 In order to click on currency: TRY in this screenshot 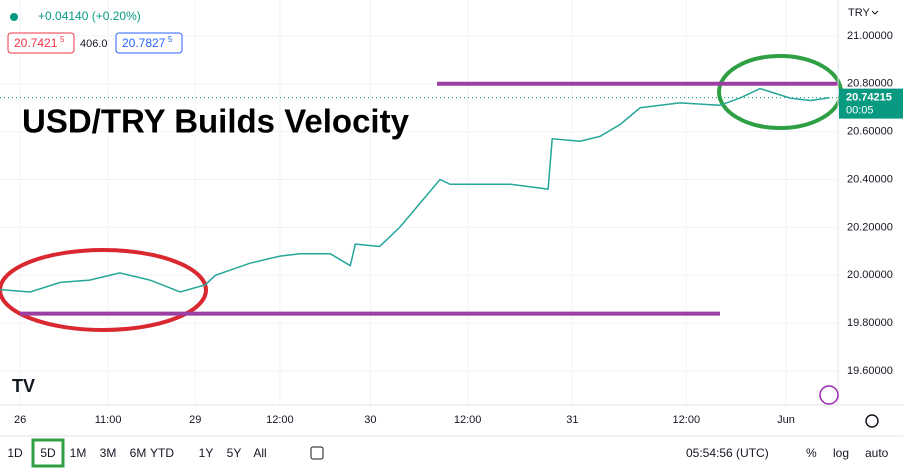, I will do `click(859, 13)`.